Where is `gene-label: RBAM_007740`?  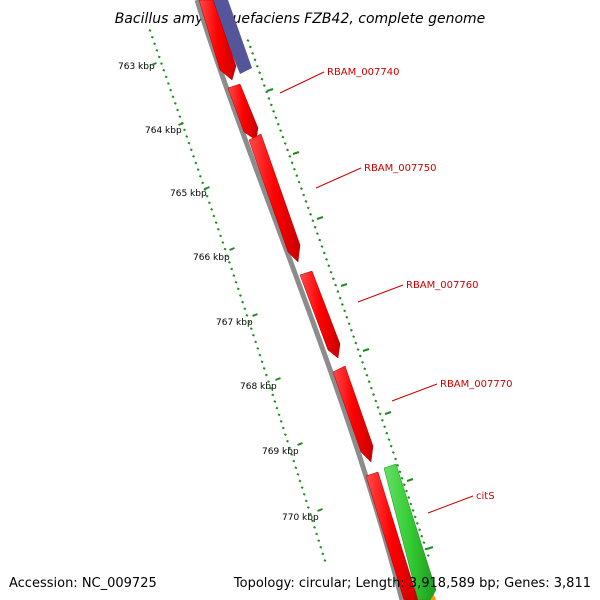 gene-label: RBAM_007740 is located at coordinates (363, 72).